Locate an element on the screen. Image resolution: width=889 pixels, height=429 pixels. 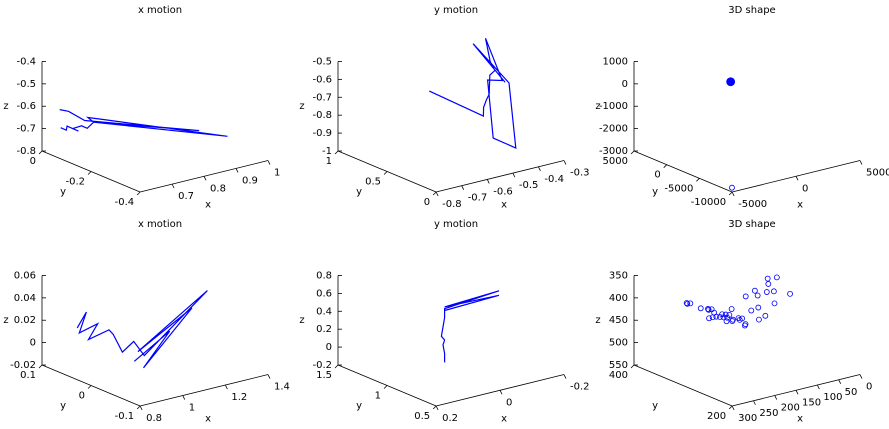
z-tick-label: 500 is located at coordinates (618, 343).